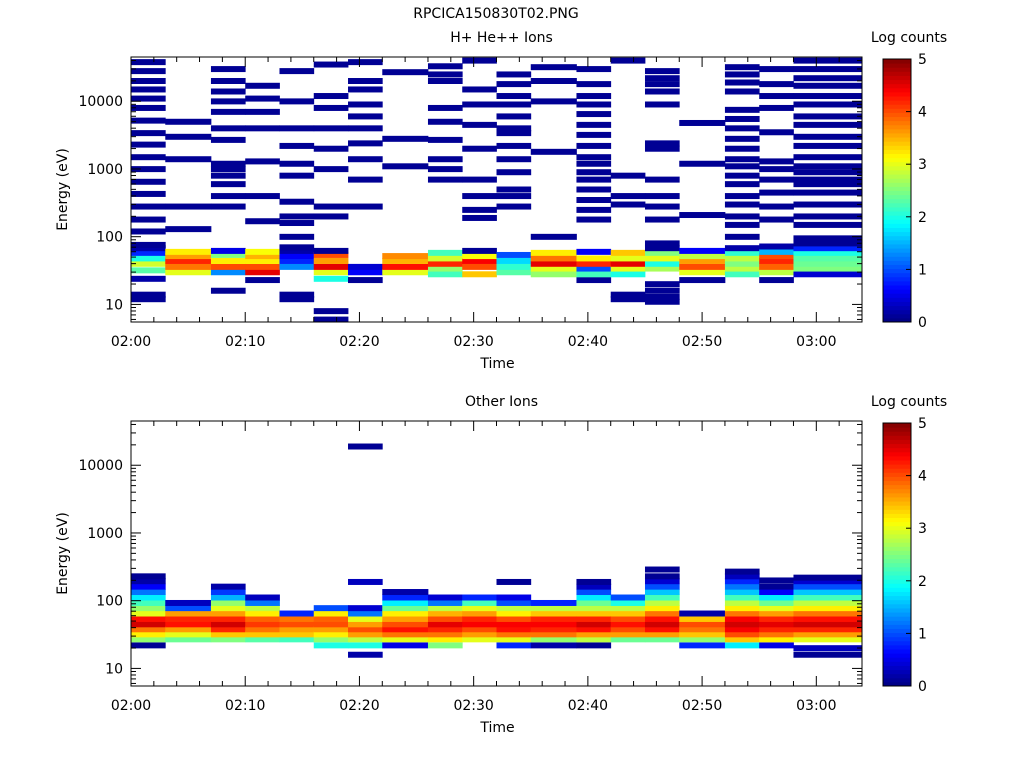 The image size is (1024, 768). Describe the element at coordinates (922, 529) in the screenshot. I see `colorbar-tick-label: 3` at that location.